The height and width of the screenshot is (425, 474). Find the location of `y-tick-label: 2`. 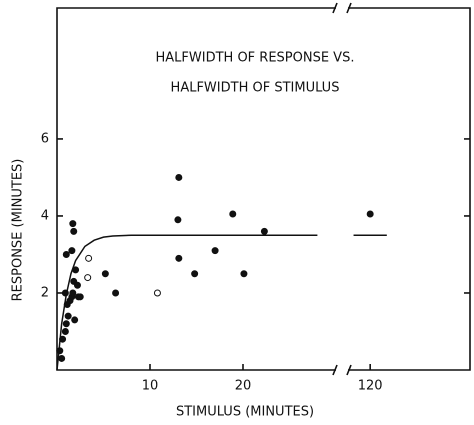

y-tick-label: 2 is located at coordinates (45, 292).